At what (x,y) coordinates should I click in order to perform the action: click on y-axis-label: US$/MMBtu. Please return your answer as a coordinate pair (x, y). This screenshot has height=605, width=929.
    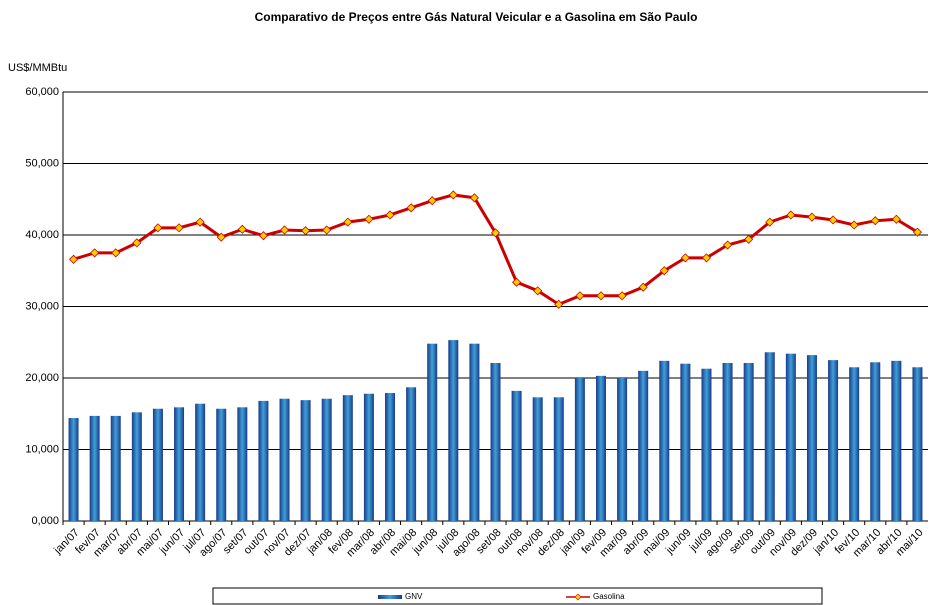
    Looking at the image, I should click on (37, 68).